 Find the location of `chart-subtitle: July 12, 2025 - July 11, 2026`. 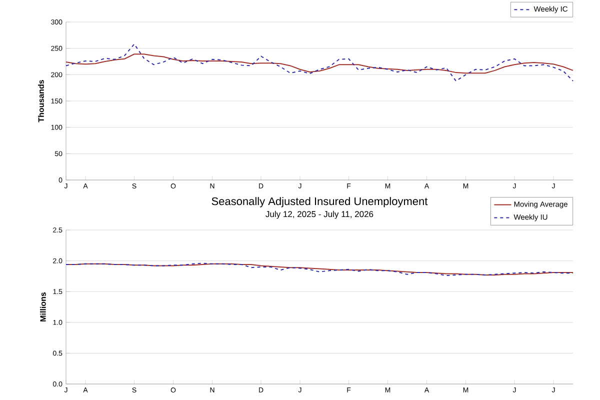

chart-subtitle: July 12, 2025 - July 11, 2026 is located at coordinates (320, 214).